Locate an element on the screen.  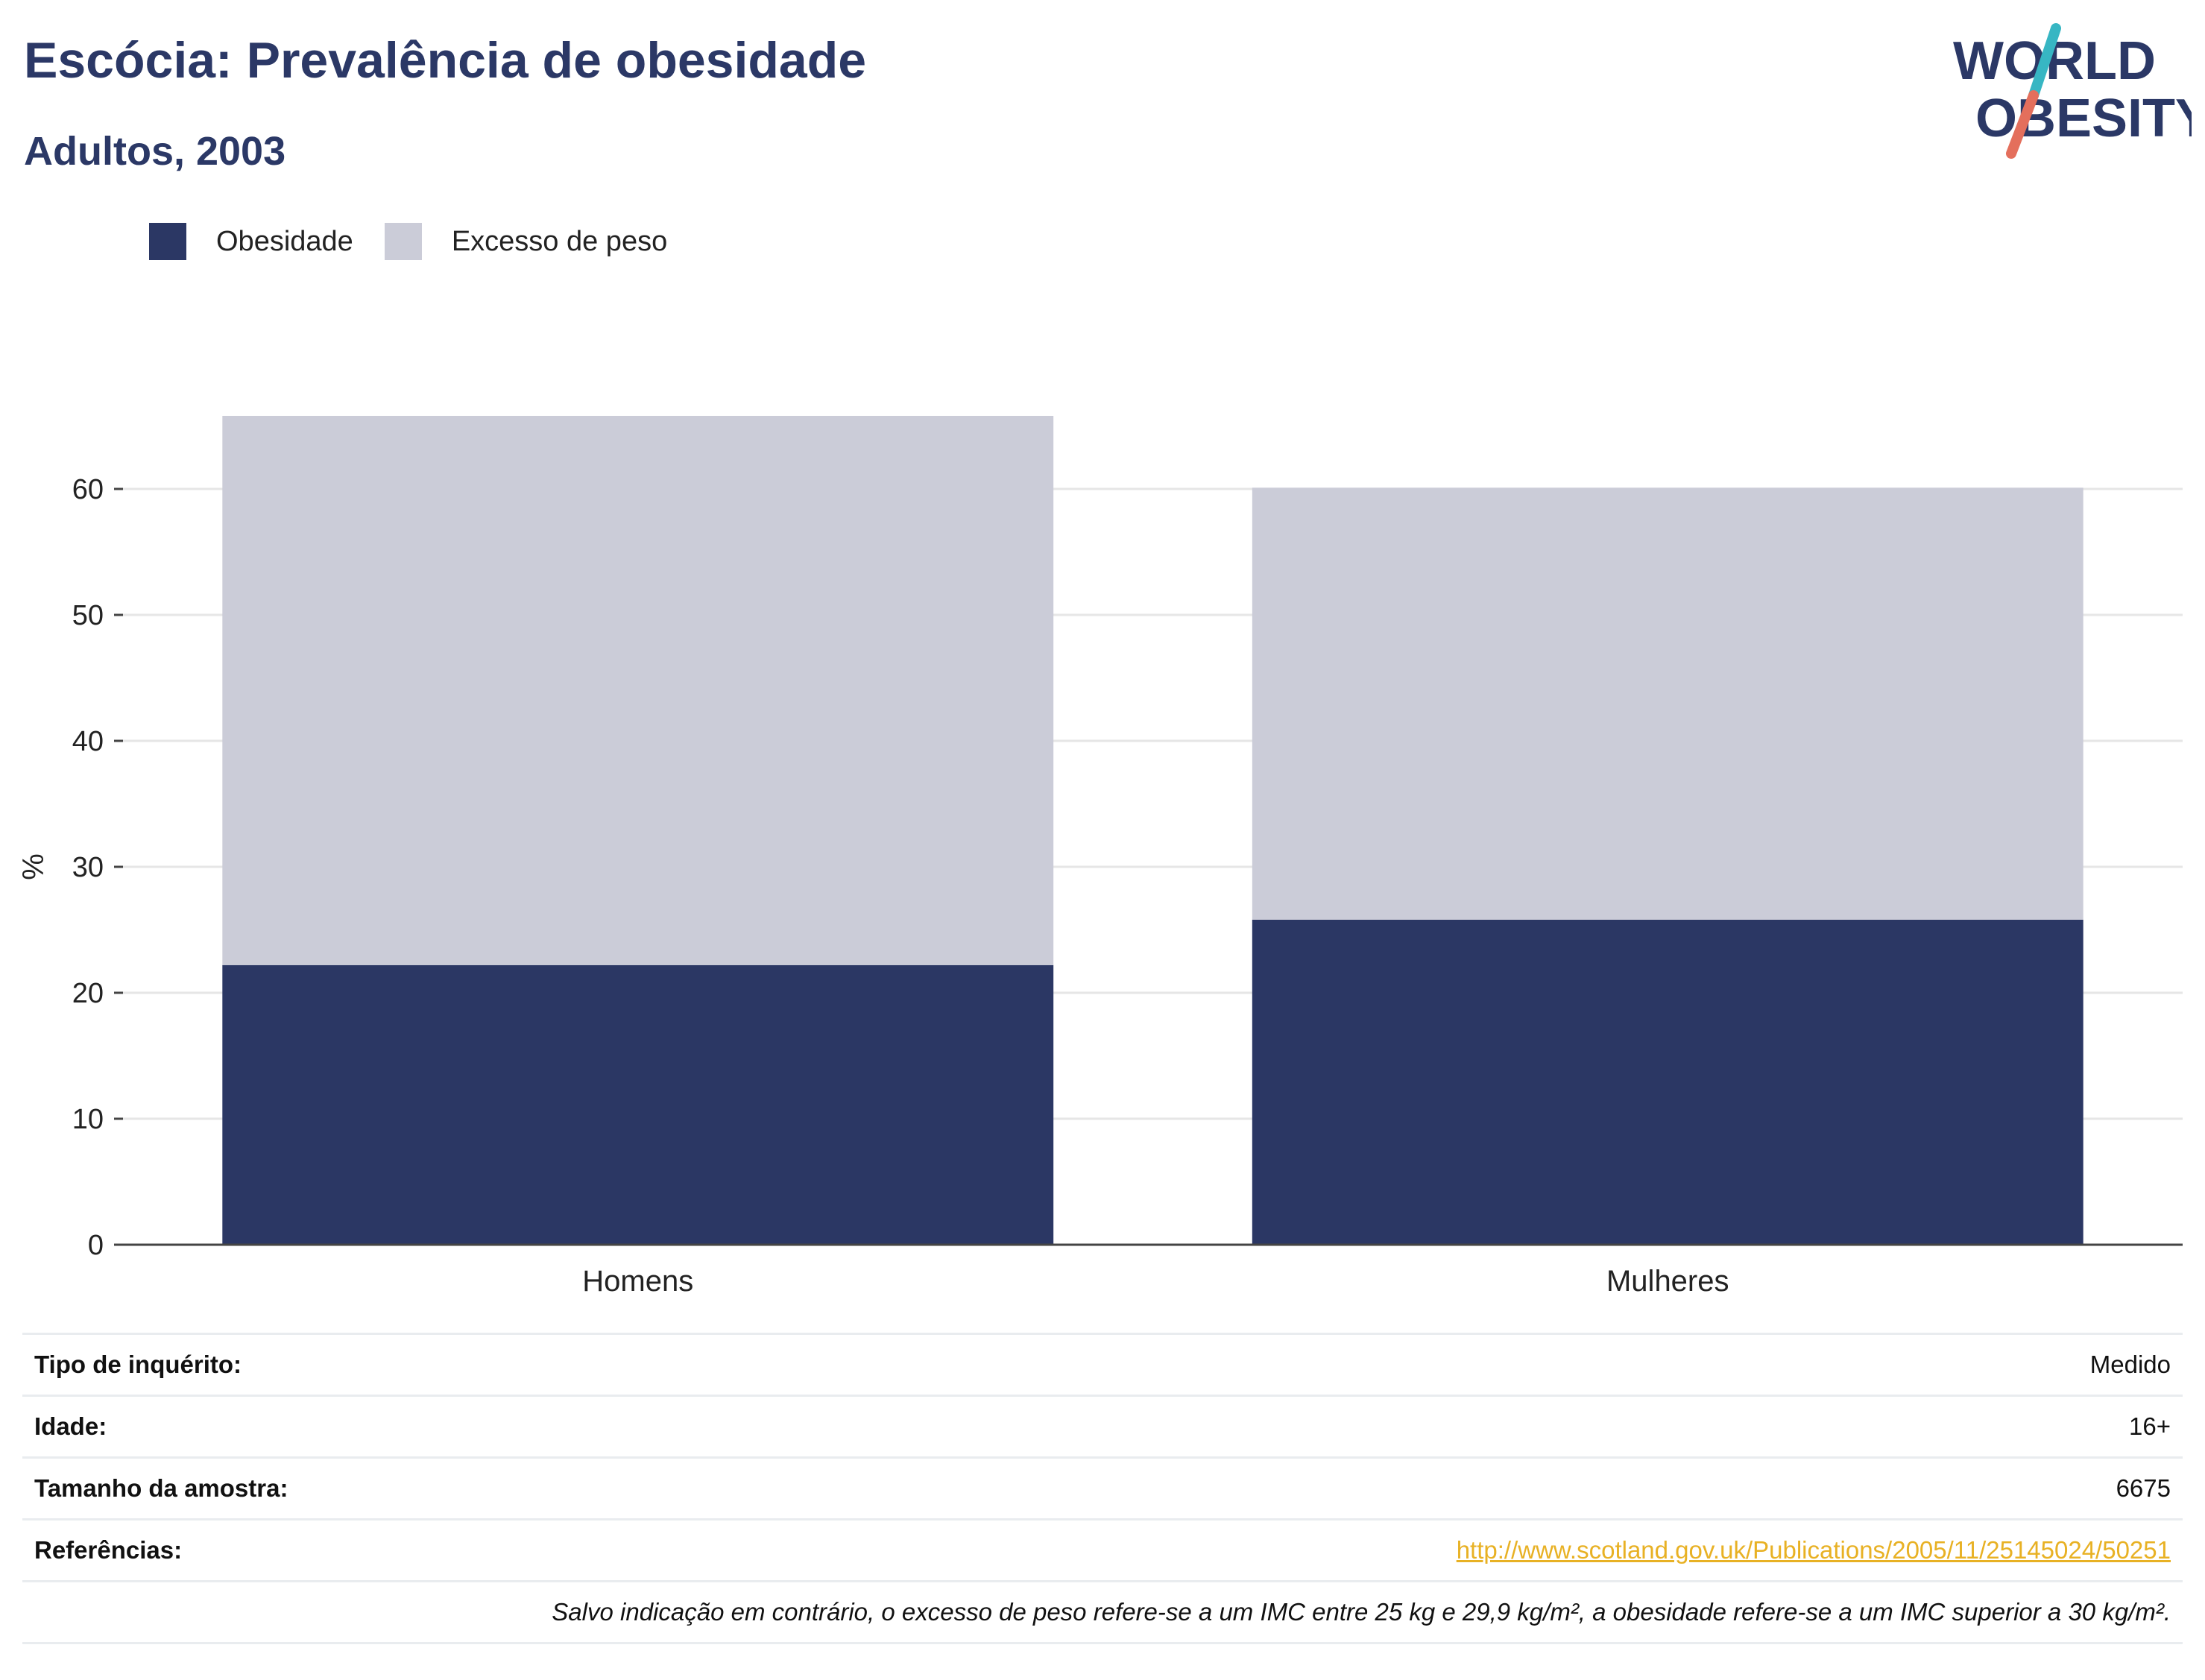
legend-item-excesso-de-peso: Excesso de peso is located at coordinates (526, 241).